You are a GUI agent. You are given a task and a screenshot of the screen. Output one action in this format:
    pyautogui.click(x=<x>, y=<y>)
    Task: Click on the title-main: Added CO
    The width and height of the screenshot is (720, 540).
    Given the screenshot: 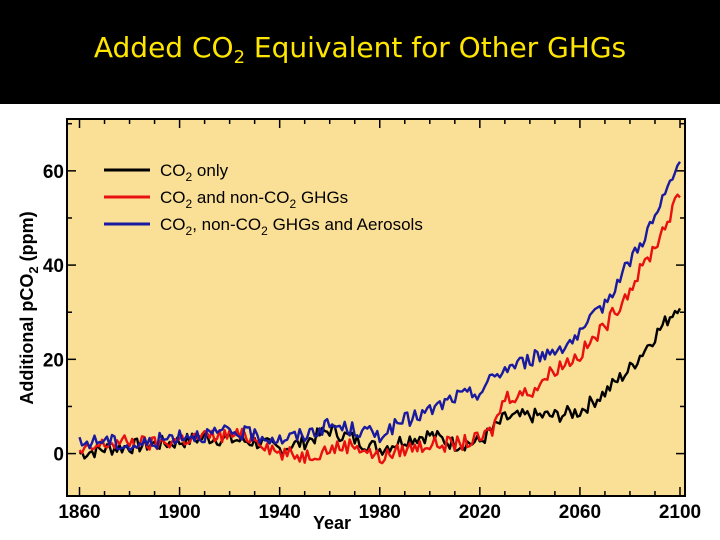 What is the action you would take?
    pyautogui.click(x=163, y=47)
    